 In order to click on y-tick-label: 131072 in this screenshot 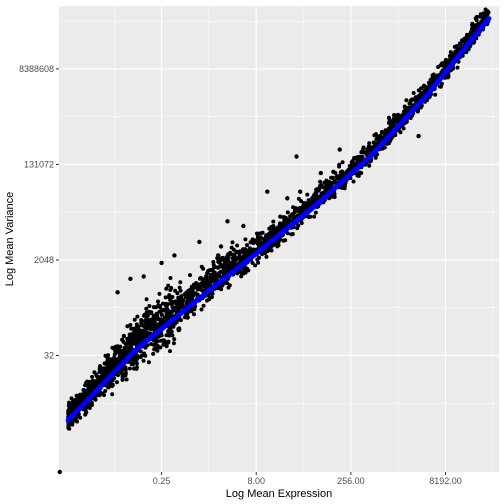, I will do `click(39, 164)`.